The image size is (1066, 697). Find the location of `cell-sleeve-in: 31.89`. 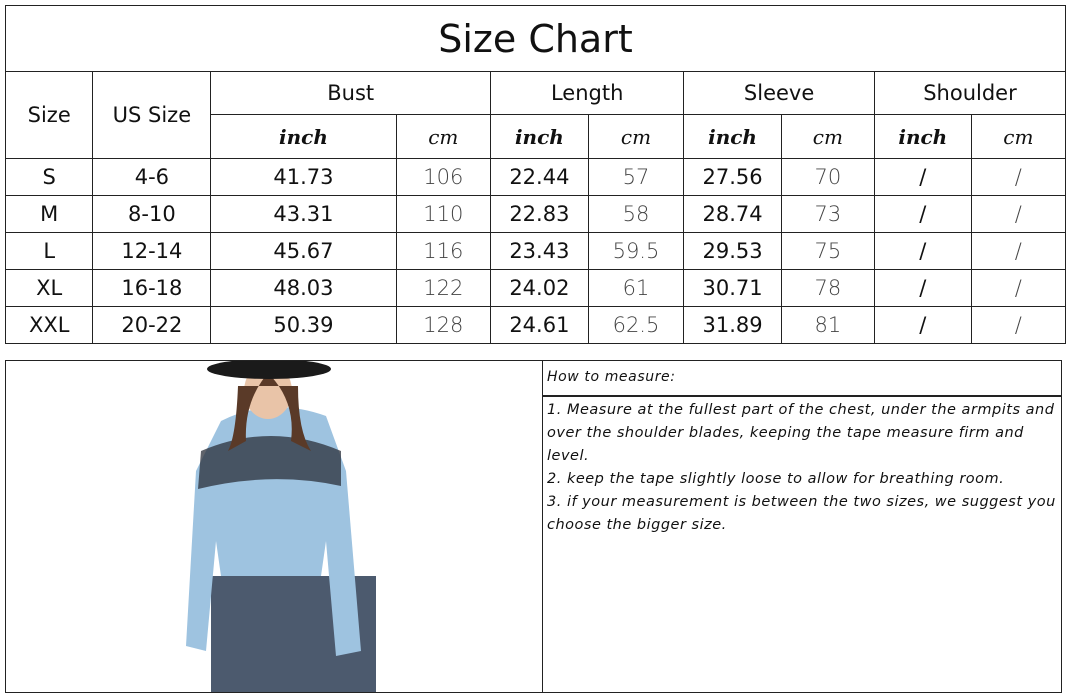

cell-sleeve-in: 31.89 is located at coordinates (732, 325).